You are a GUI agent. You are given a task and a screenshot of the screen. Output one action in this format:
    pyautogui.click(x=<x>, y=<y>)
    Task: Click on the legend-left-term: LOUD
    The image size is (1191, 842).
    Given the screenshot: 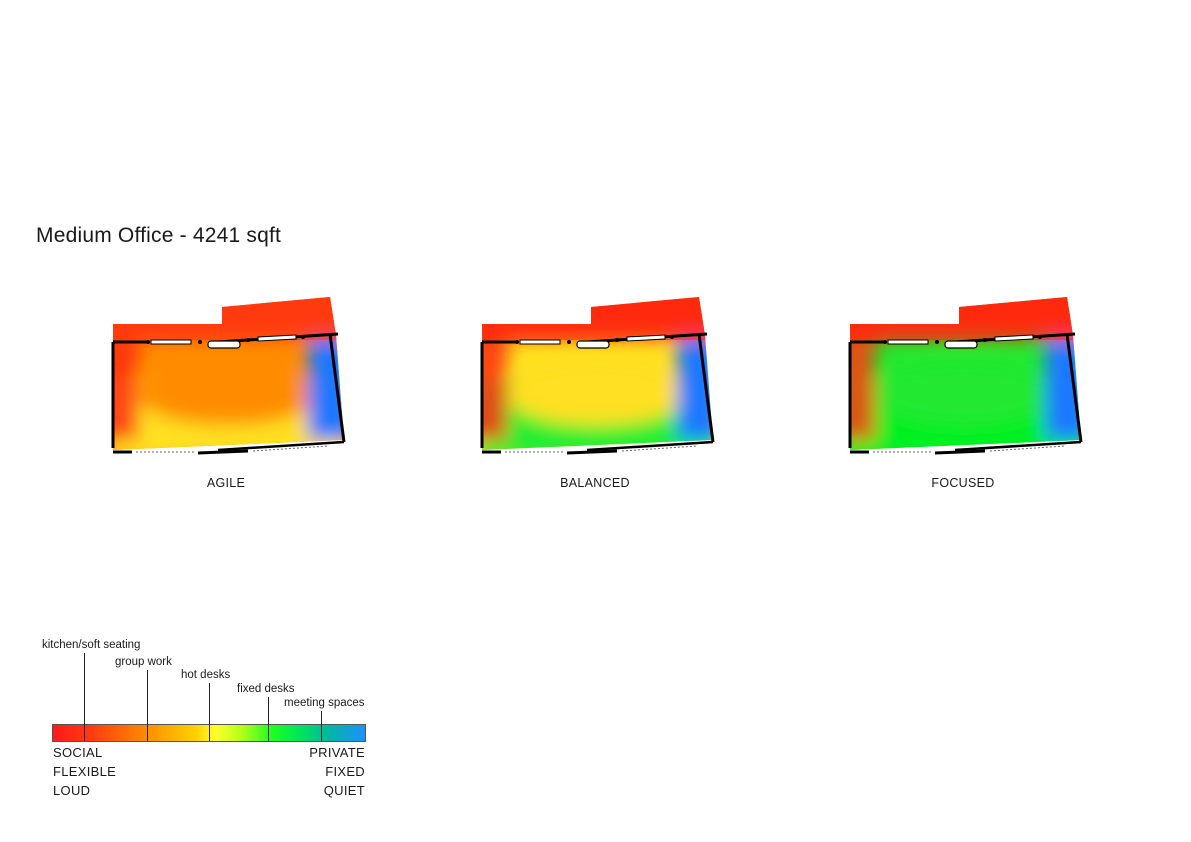 What is the action you would take?
    pyautogui.click(x=72, y=790)
    